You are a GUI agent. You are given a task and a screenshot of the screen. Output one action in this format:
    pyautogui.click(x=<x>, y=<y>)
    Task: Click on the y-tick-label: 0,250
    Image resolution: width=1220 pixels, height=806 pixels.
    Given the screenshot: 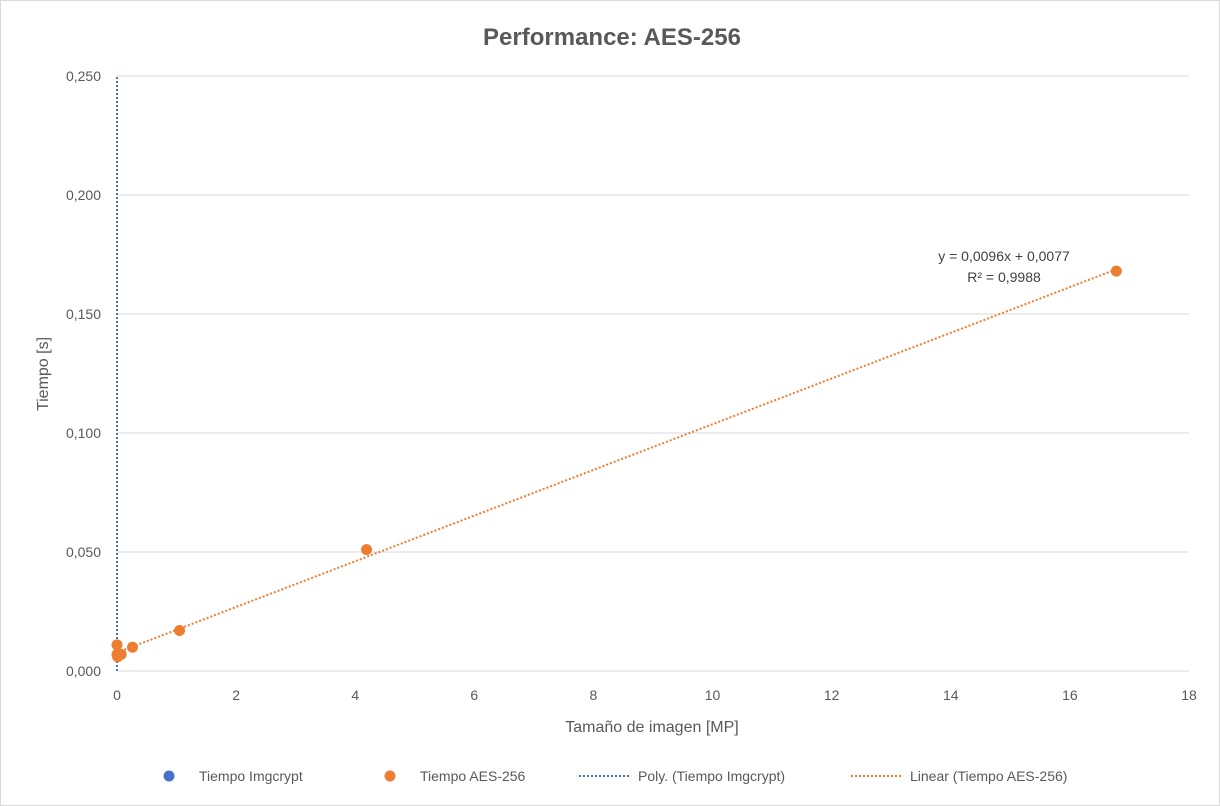 What is the action you would take?
    pyautogui.click(x=83, y=76)
    